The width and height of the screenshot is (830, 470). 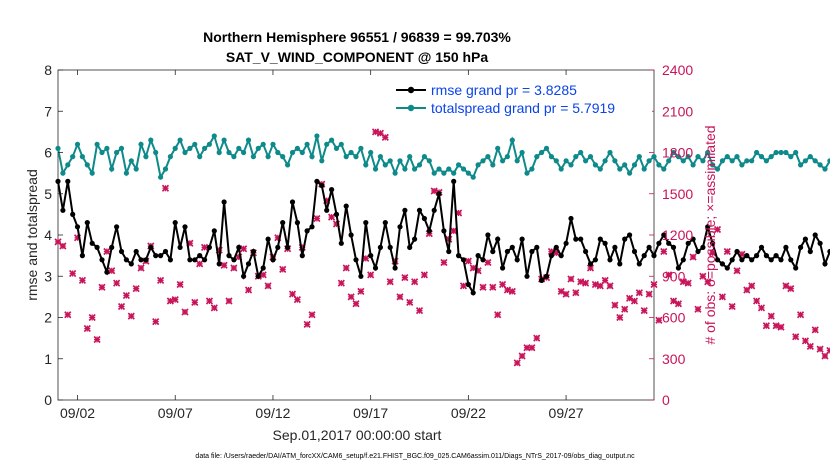 What do you see at coordinates (48, 276) in the screenshot?
I see `y-tick-label: 3` at bounding box center [48, 276].